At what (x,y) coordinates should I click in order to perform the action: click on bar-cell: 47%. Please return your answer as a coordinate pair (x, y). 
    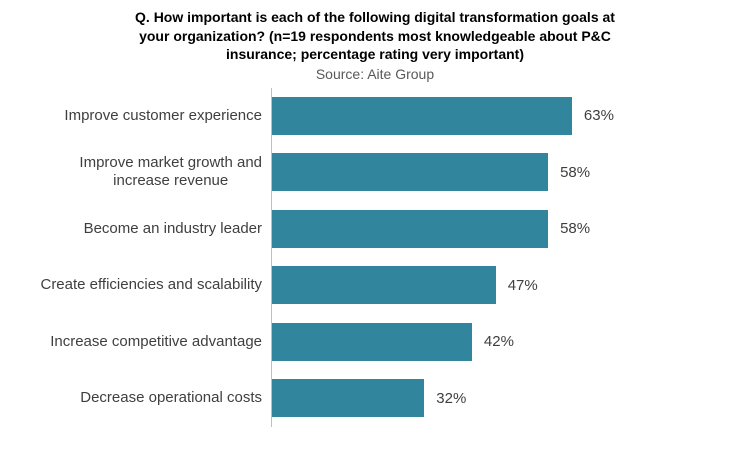
    Looking at the image, I should click on (511, 285).